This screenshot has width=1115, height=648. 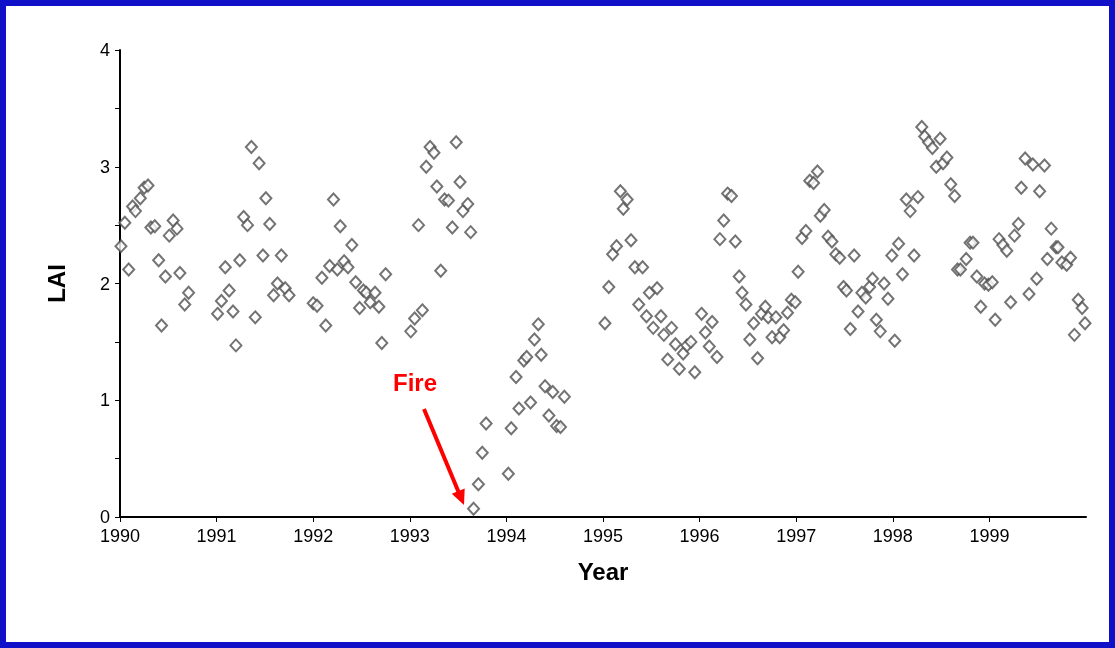 What do you see at coordinates (56, 283) in the screenshot?
I see `y-axis-title: LAI` at bounding box center [56, 283].